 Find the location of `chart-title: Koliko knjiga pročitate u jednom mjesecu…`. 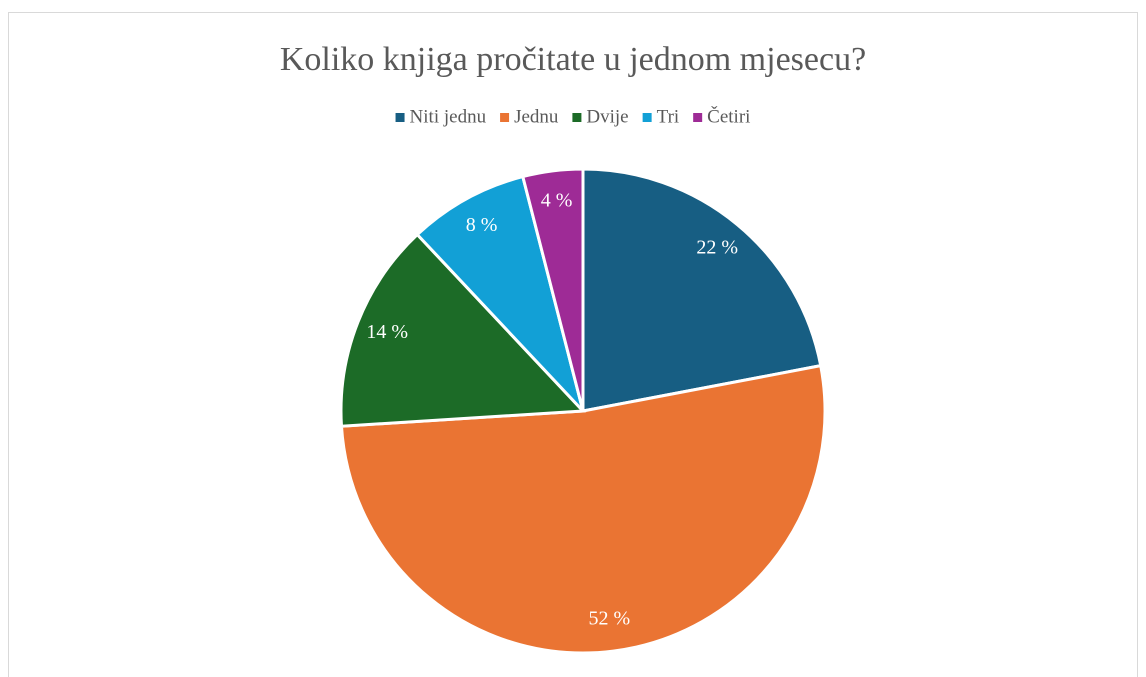

chart-title: Koliko knjiga pročitate u jednom mjesecu… is located at coordinates (573, 59).